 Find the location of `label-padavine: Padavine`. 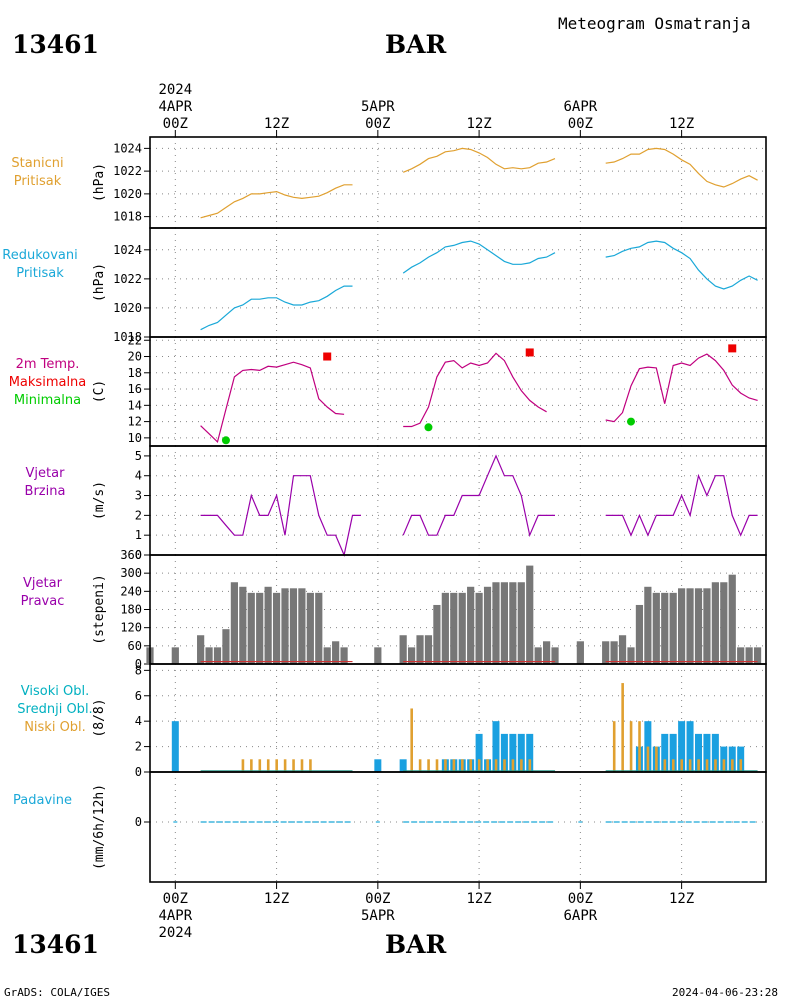

label-padavine: Padavine is located at coordinates (42, 801).